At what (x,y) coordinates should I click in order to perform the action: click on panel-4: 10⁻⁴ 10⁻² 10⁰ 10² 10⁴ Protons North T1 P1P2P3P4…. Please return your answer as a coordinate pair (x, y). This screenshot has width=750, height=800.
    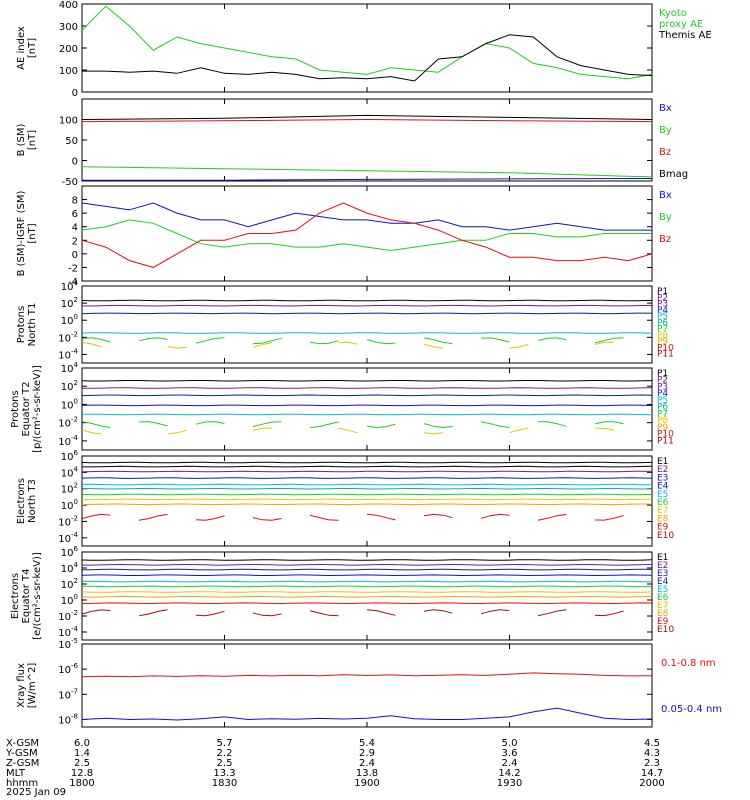
    Looking at the image, I should click on (345, 321).